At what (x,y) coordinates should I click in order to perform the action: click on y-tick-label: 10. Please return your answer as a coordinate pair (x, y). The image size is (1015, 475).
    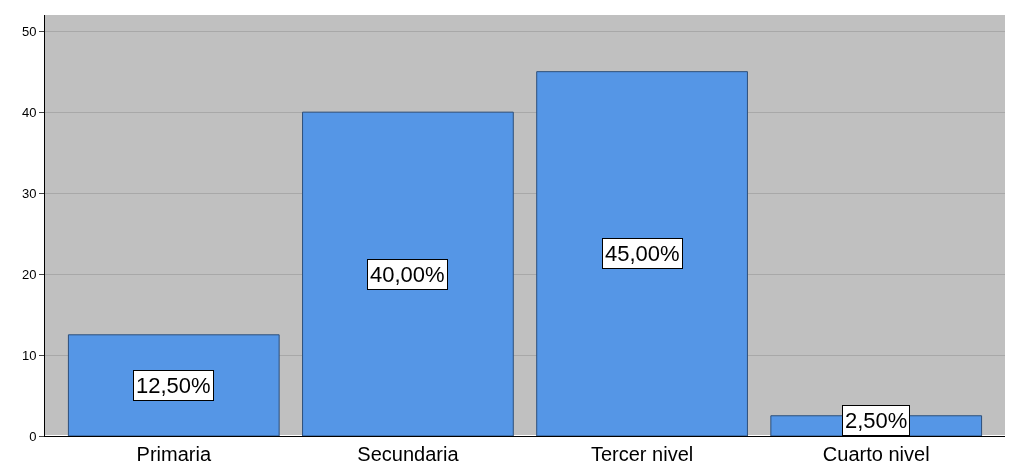
    Looking at the image, I should click on (29, 355).